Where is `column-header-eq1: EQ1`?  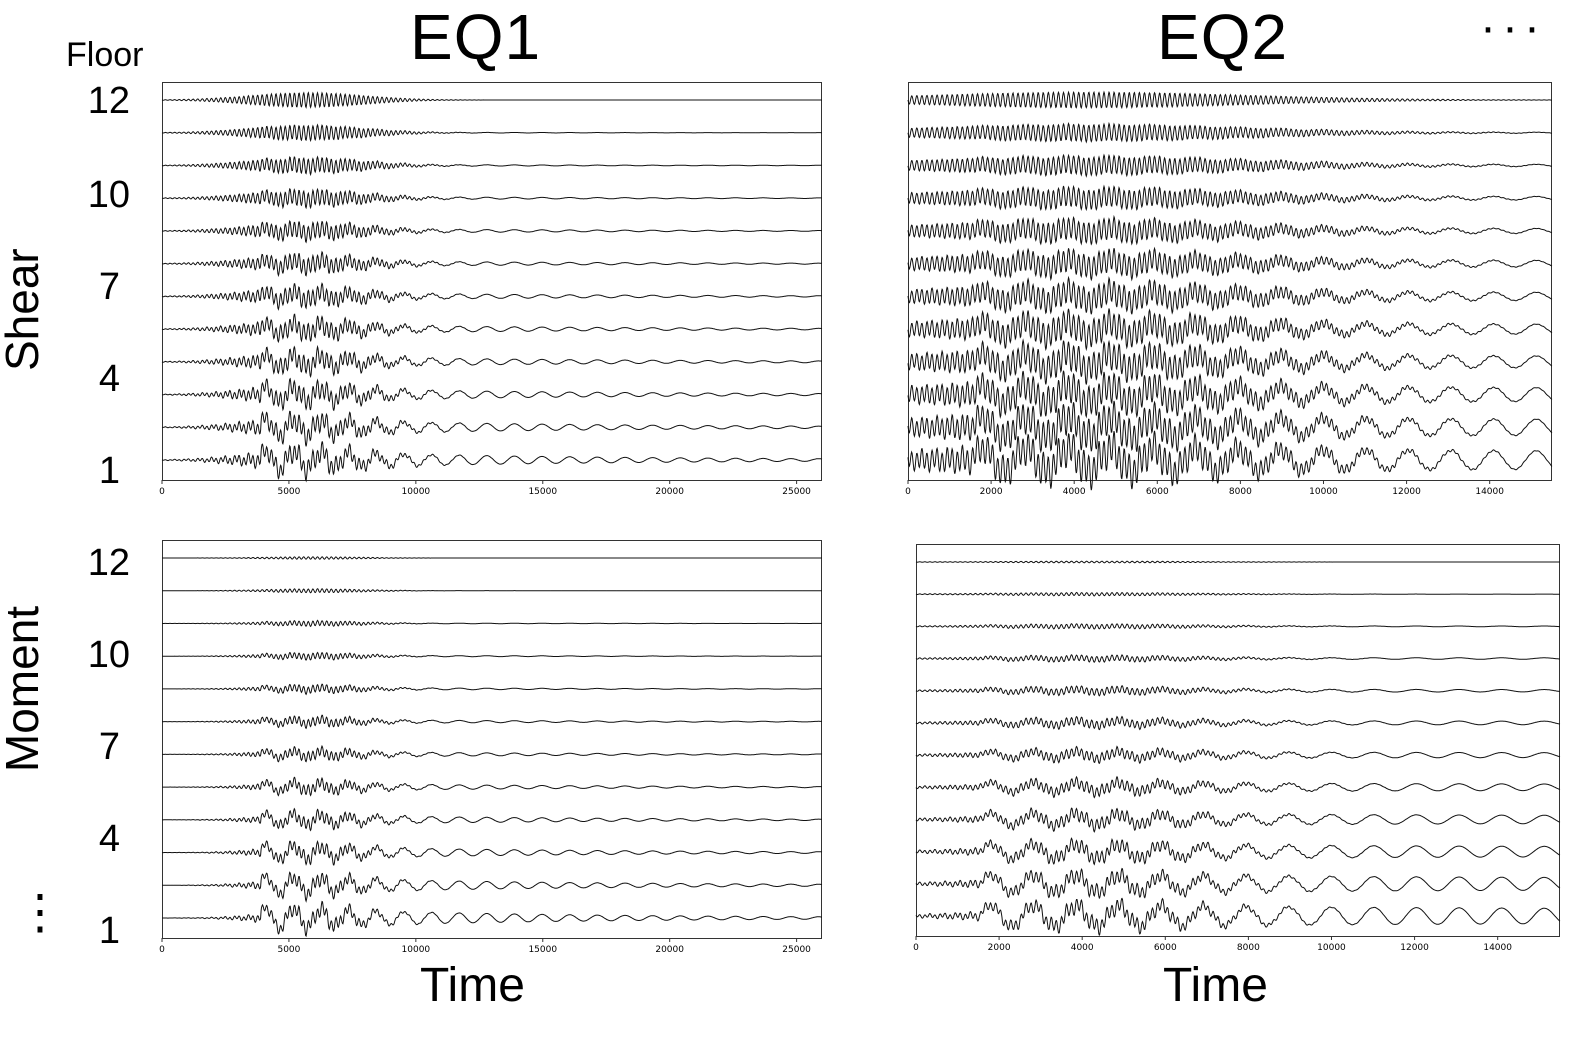
column-header-eq1: EQ1 is located at coordinates (476, 37).